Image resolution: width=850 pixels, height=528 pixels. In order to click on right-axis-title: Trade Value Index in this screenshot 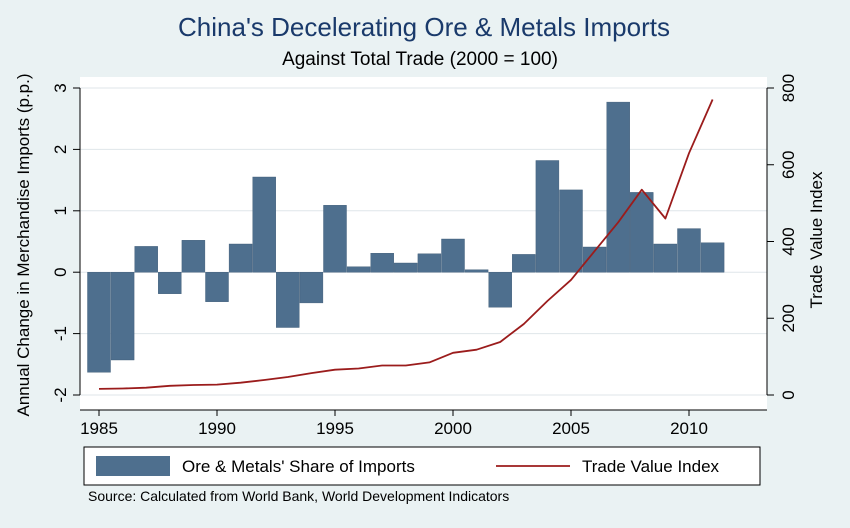, I will do `click(816, 240)`.